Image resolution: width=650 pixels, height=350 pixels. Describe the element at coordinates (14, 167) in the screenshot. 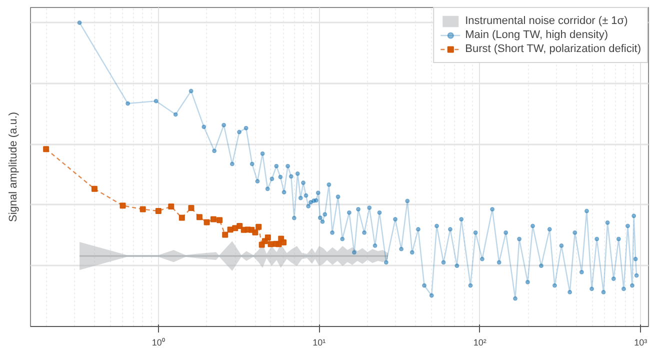

I see `y-axis-title: Signal amplitude (a.u.)` at that location.